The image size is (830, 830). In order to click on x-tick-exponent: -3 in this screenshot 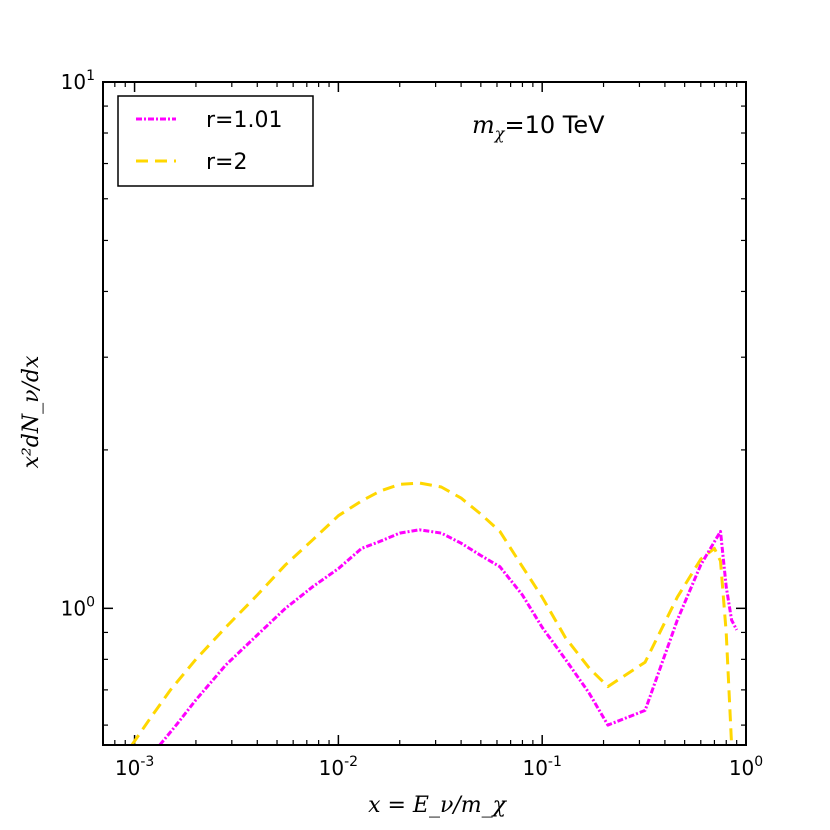, I will do `click(147, 762)`.